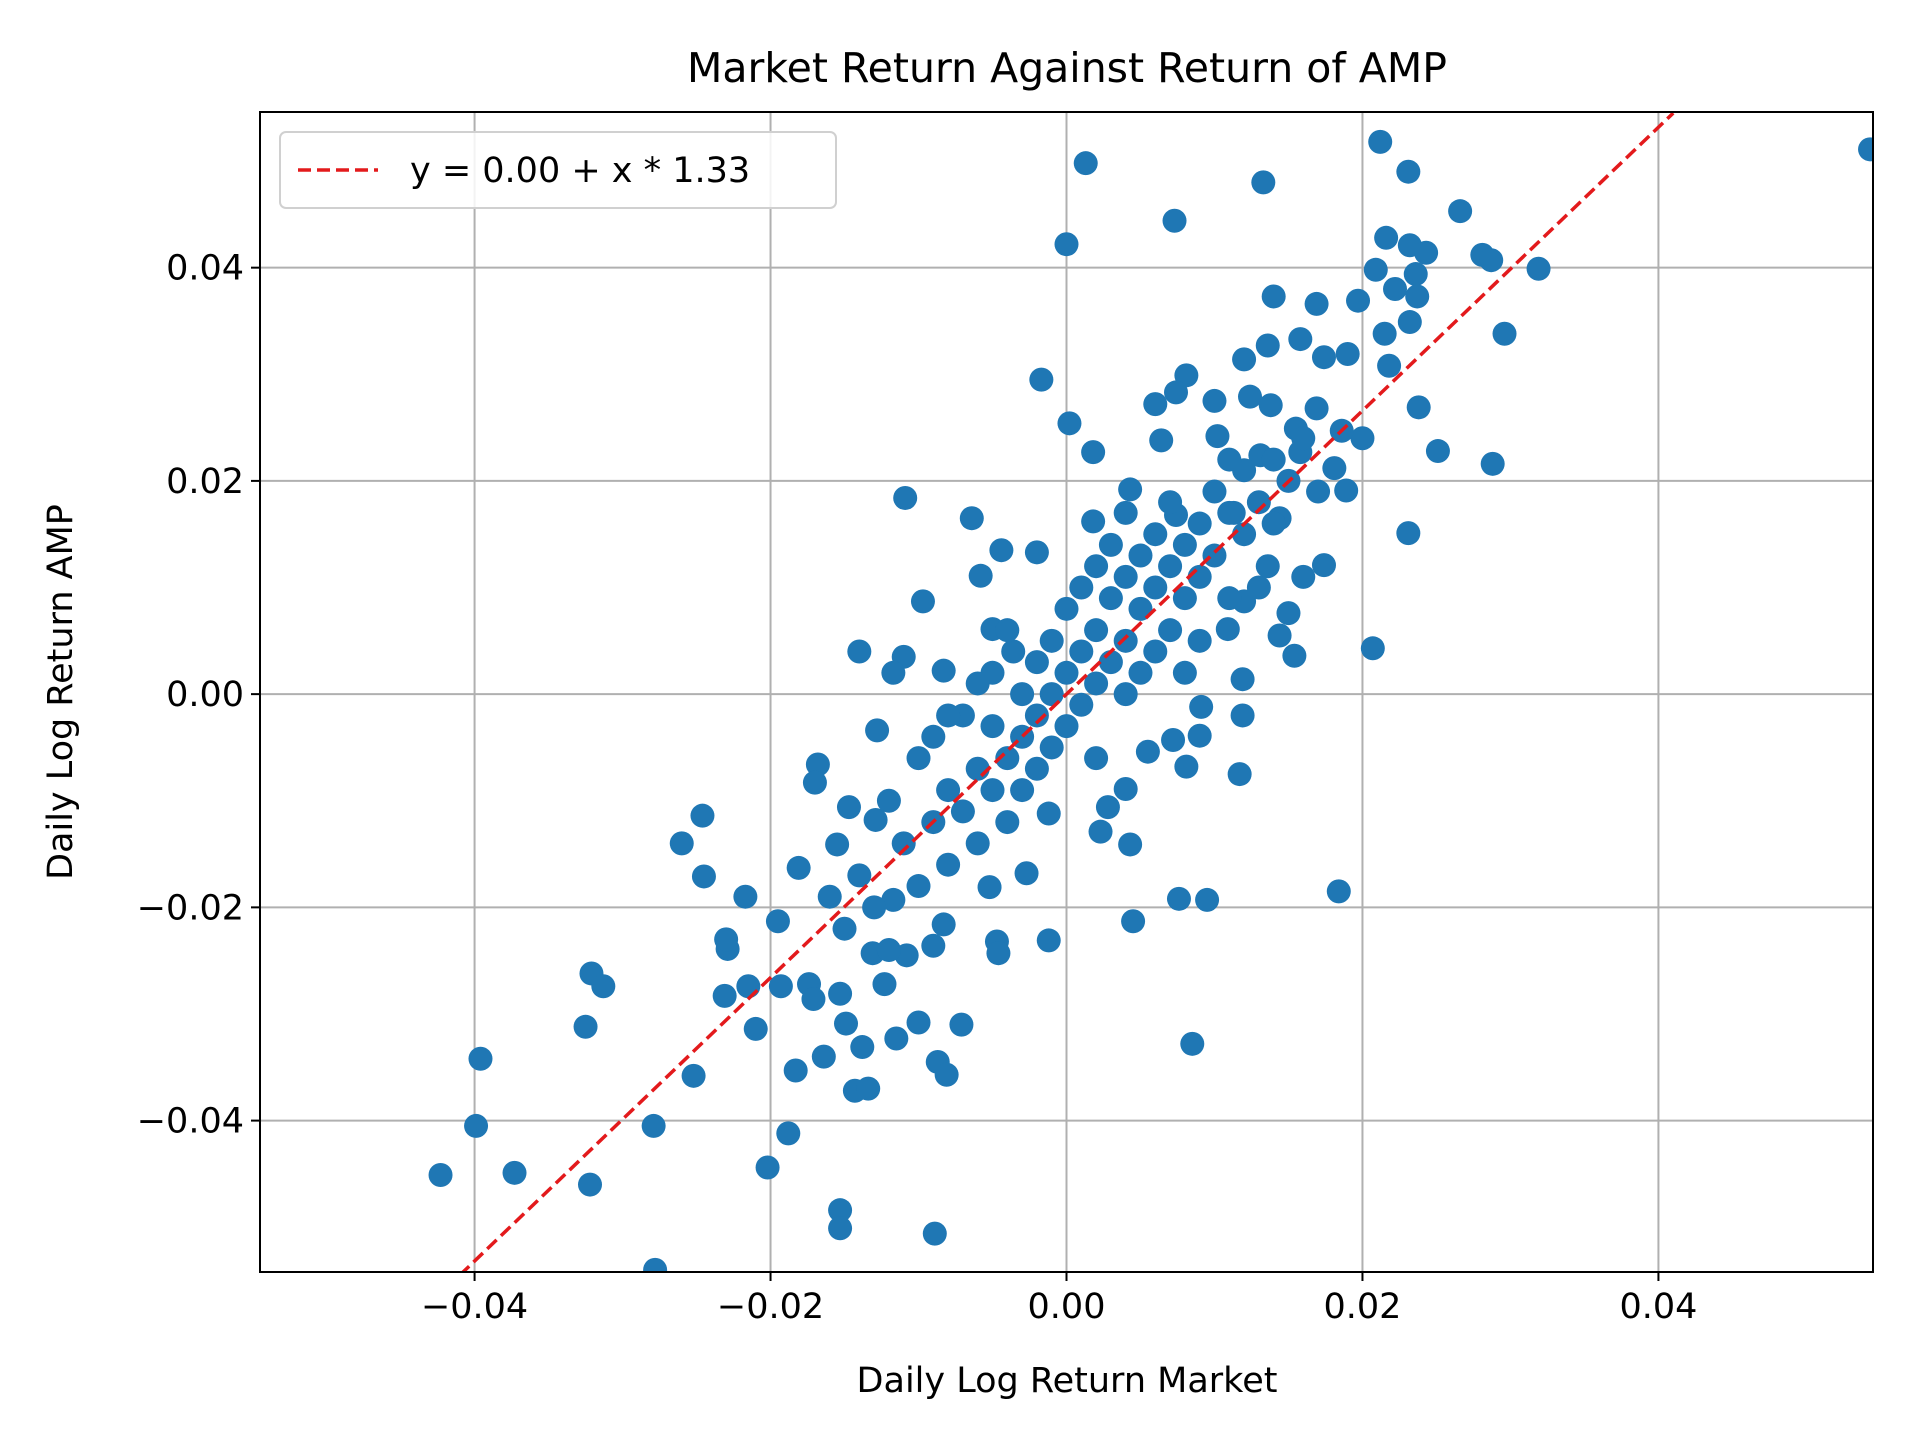 This screenshot has height=1440, width=1920. What do you see at coordinates (190, 908) in the screenshot?
I see `y-tick-label: −0.02` at bounding box center [190, 908].